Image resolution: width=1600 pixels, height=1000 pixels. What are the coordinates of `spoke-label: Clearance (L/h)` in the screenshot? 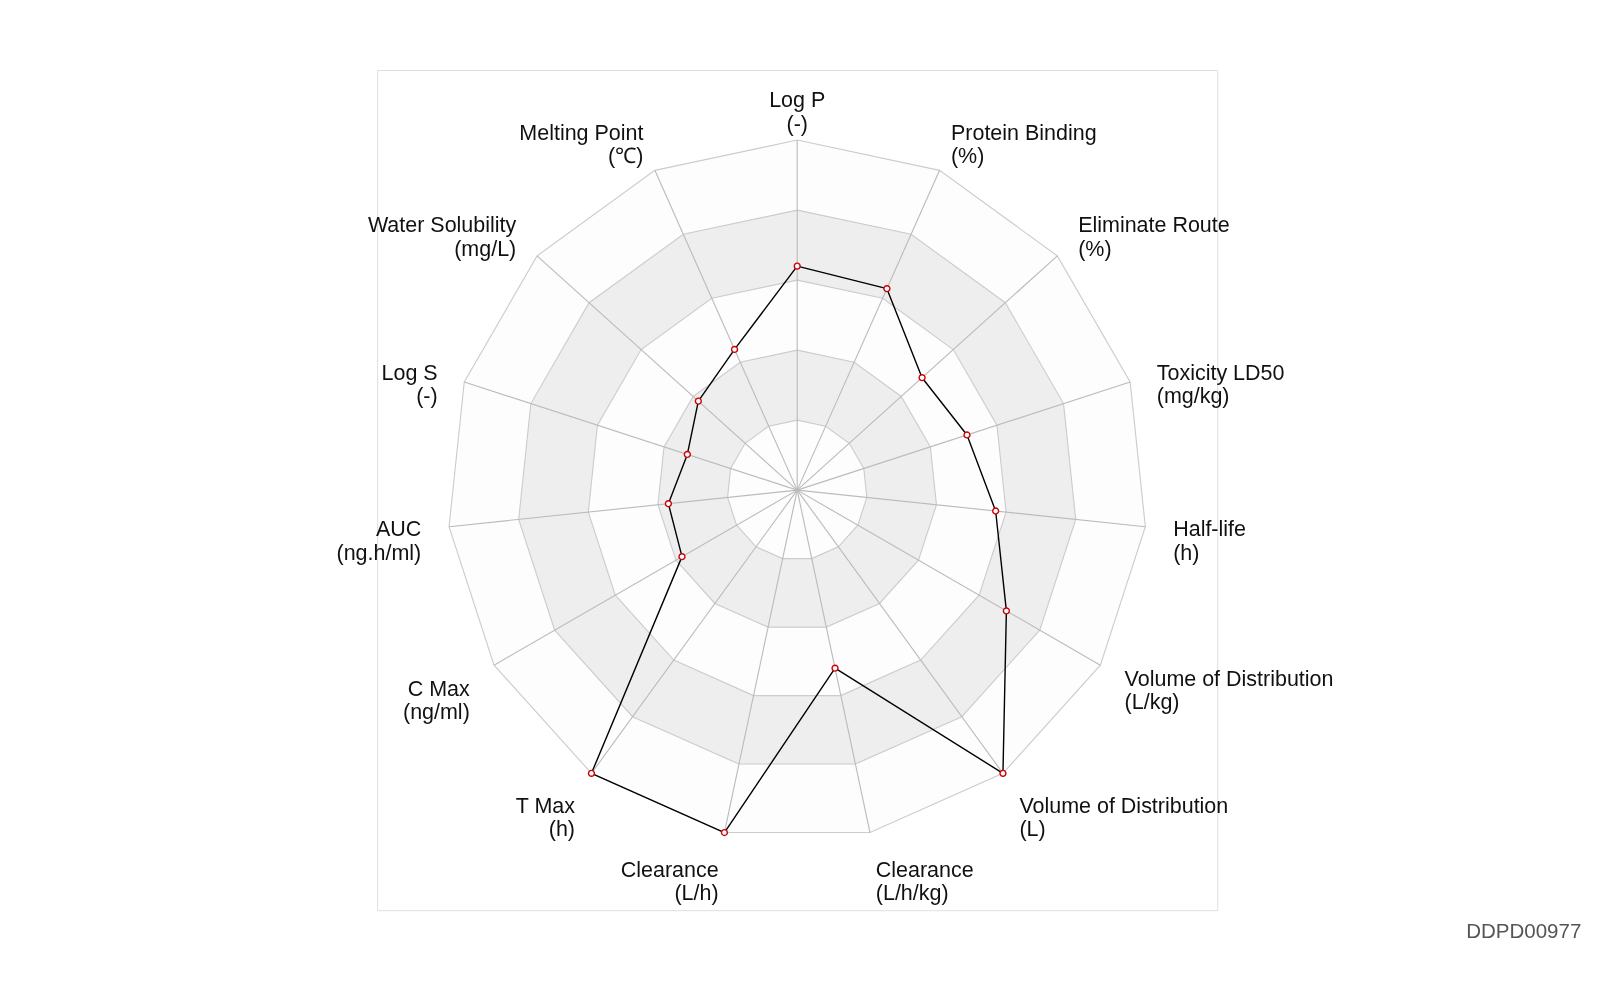 It's located at (669, 881).